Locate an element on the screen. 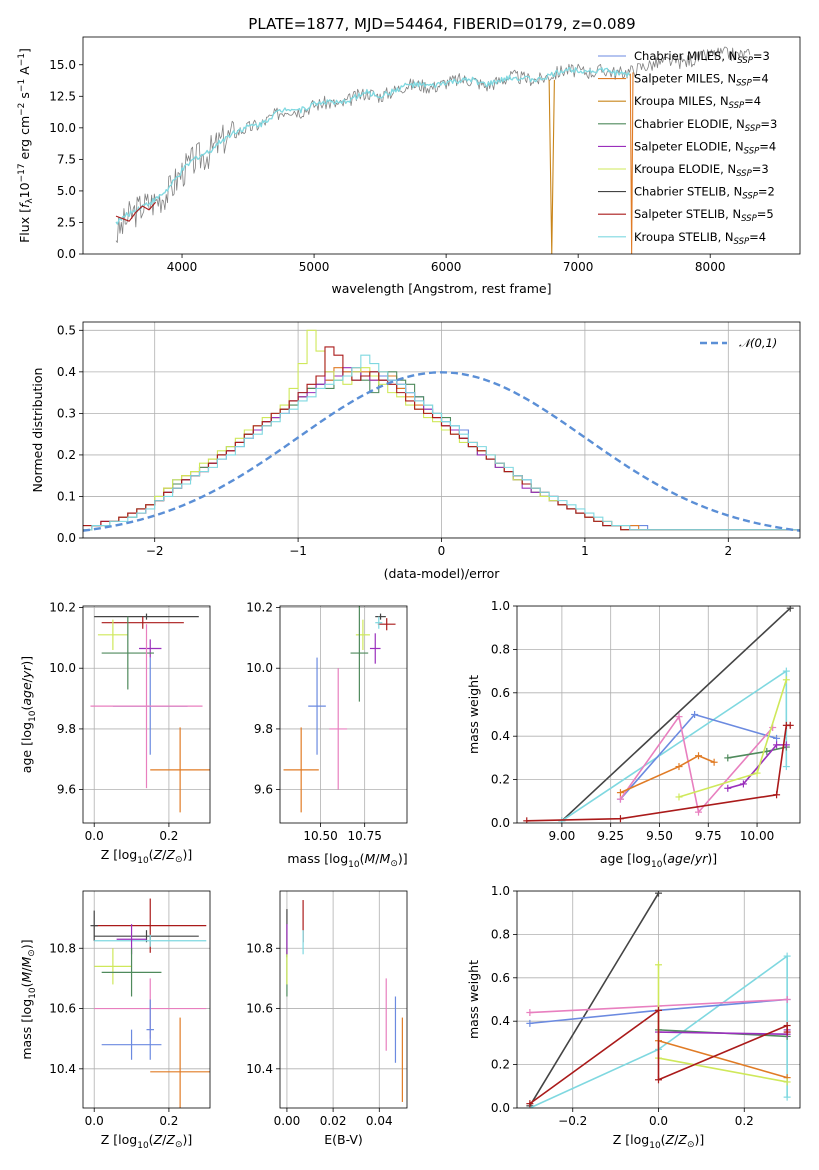 This screenshot has width=819, height=1170. plot-area-mass_weight_vs_Z is located at coordinates (658, 999).